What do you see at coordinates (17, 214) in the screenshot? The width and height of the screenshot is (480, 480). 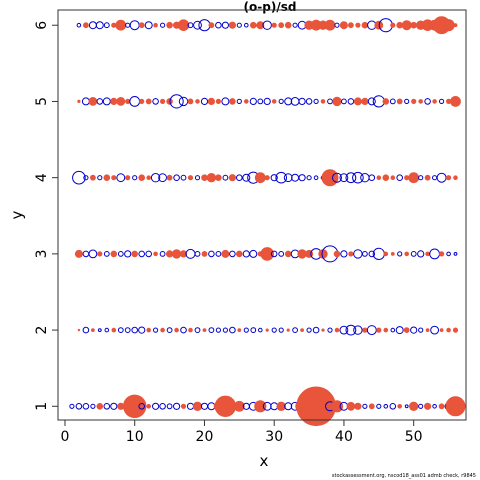 I see `y-axis-title: y` at bounding box center [17, 214].